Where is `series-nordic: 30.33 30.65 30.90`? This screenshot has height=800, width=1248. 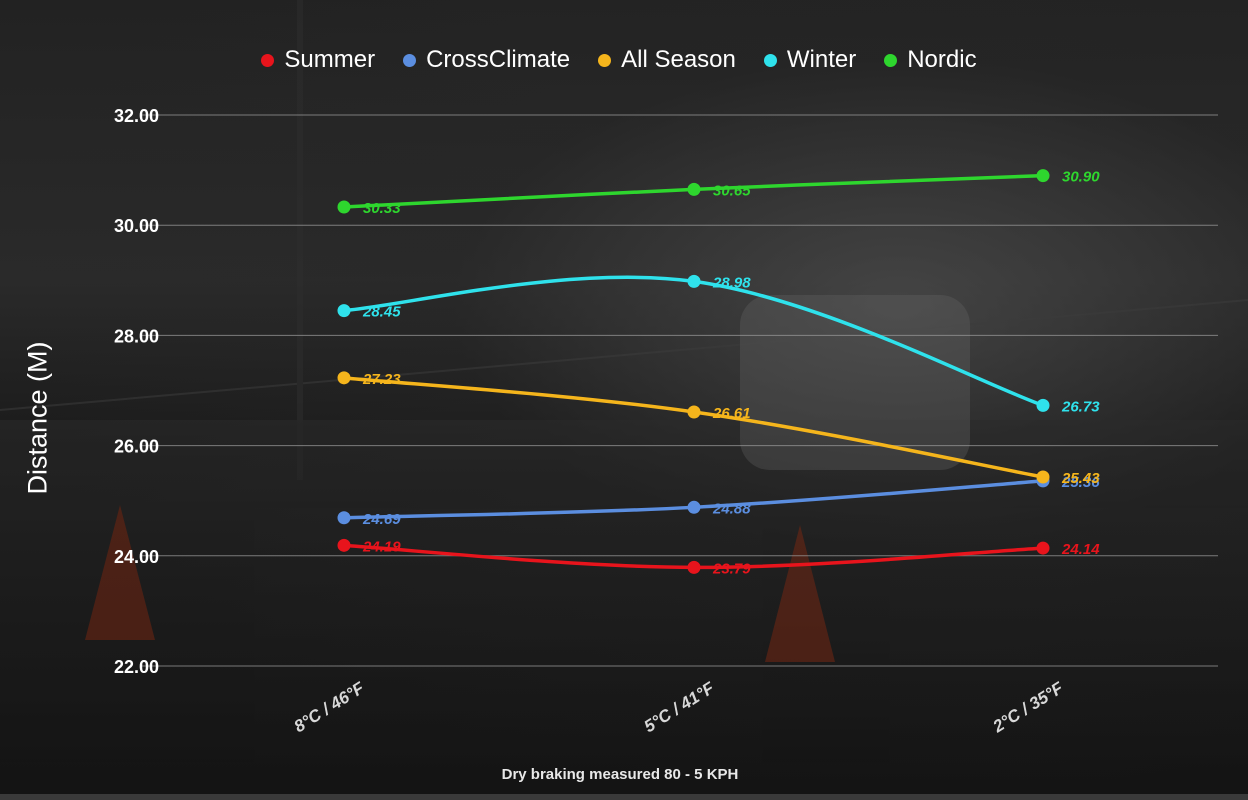
series-nordic: 30.33 30.65 30.90 is located at coordinates (718, 193).